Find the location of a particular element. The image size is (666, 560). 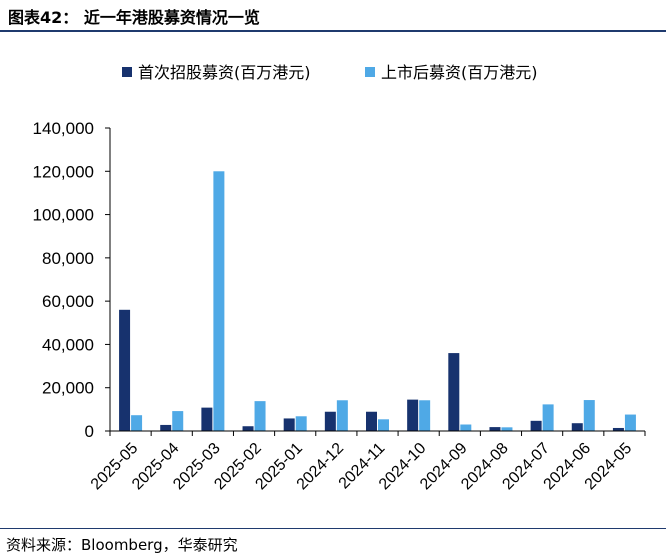

y-tick-label: 40,000 is located at coordinates (68, 344).